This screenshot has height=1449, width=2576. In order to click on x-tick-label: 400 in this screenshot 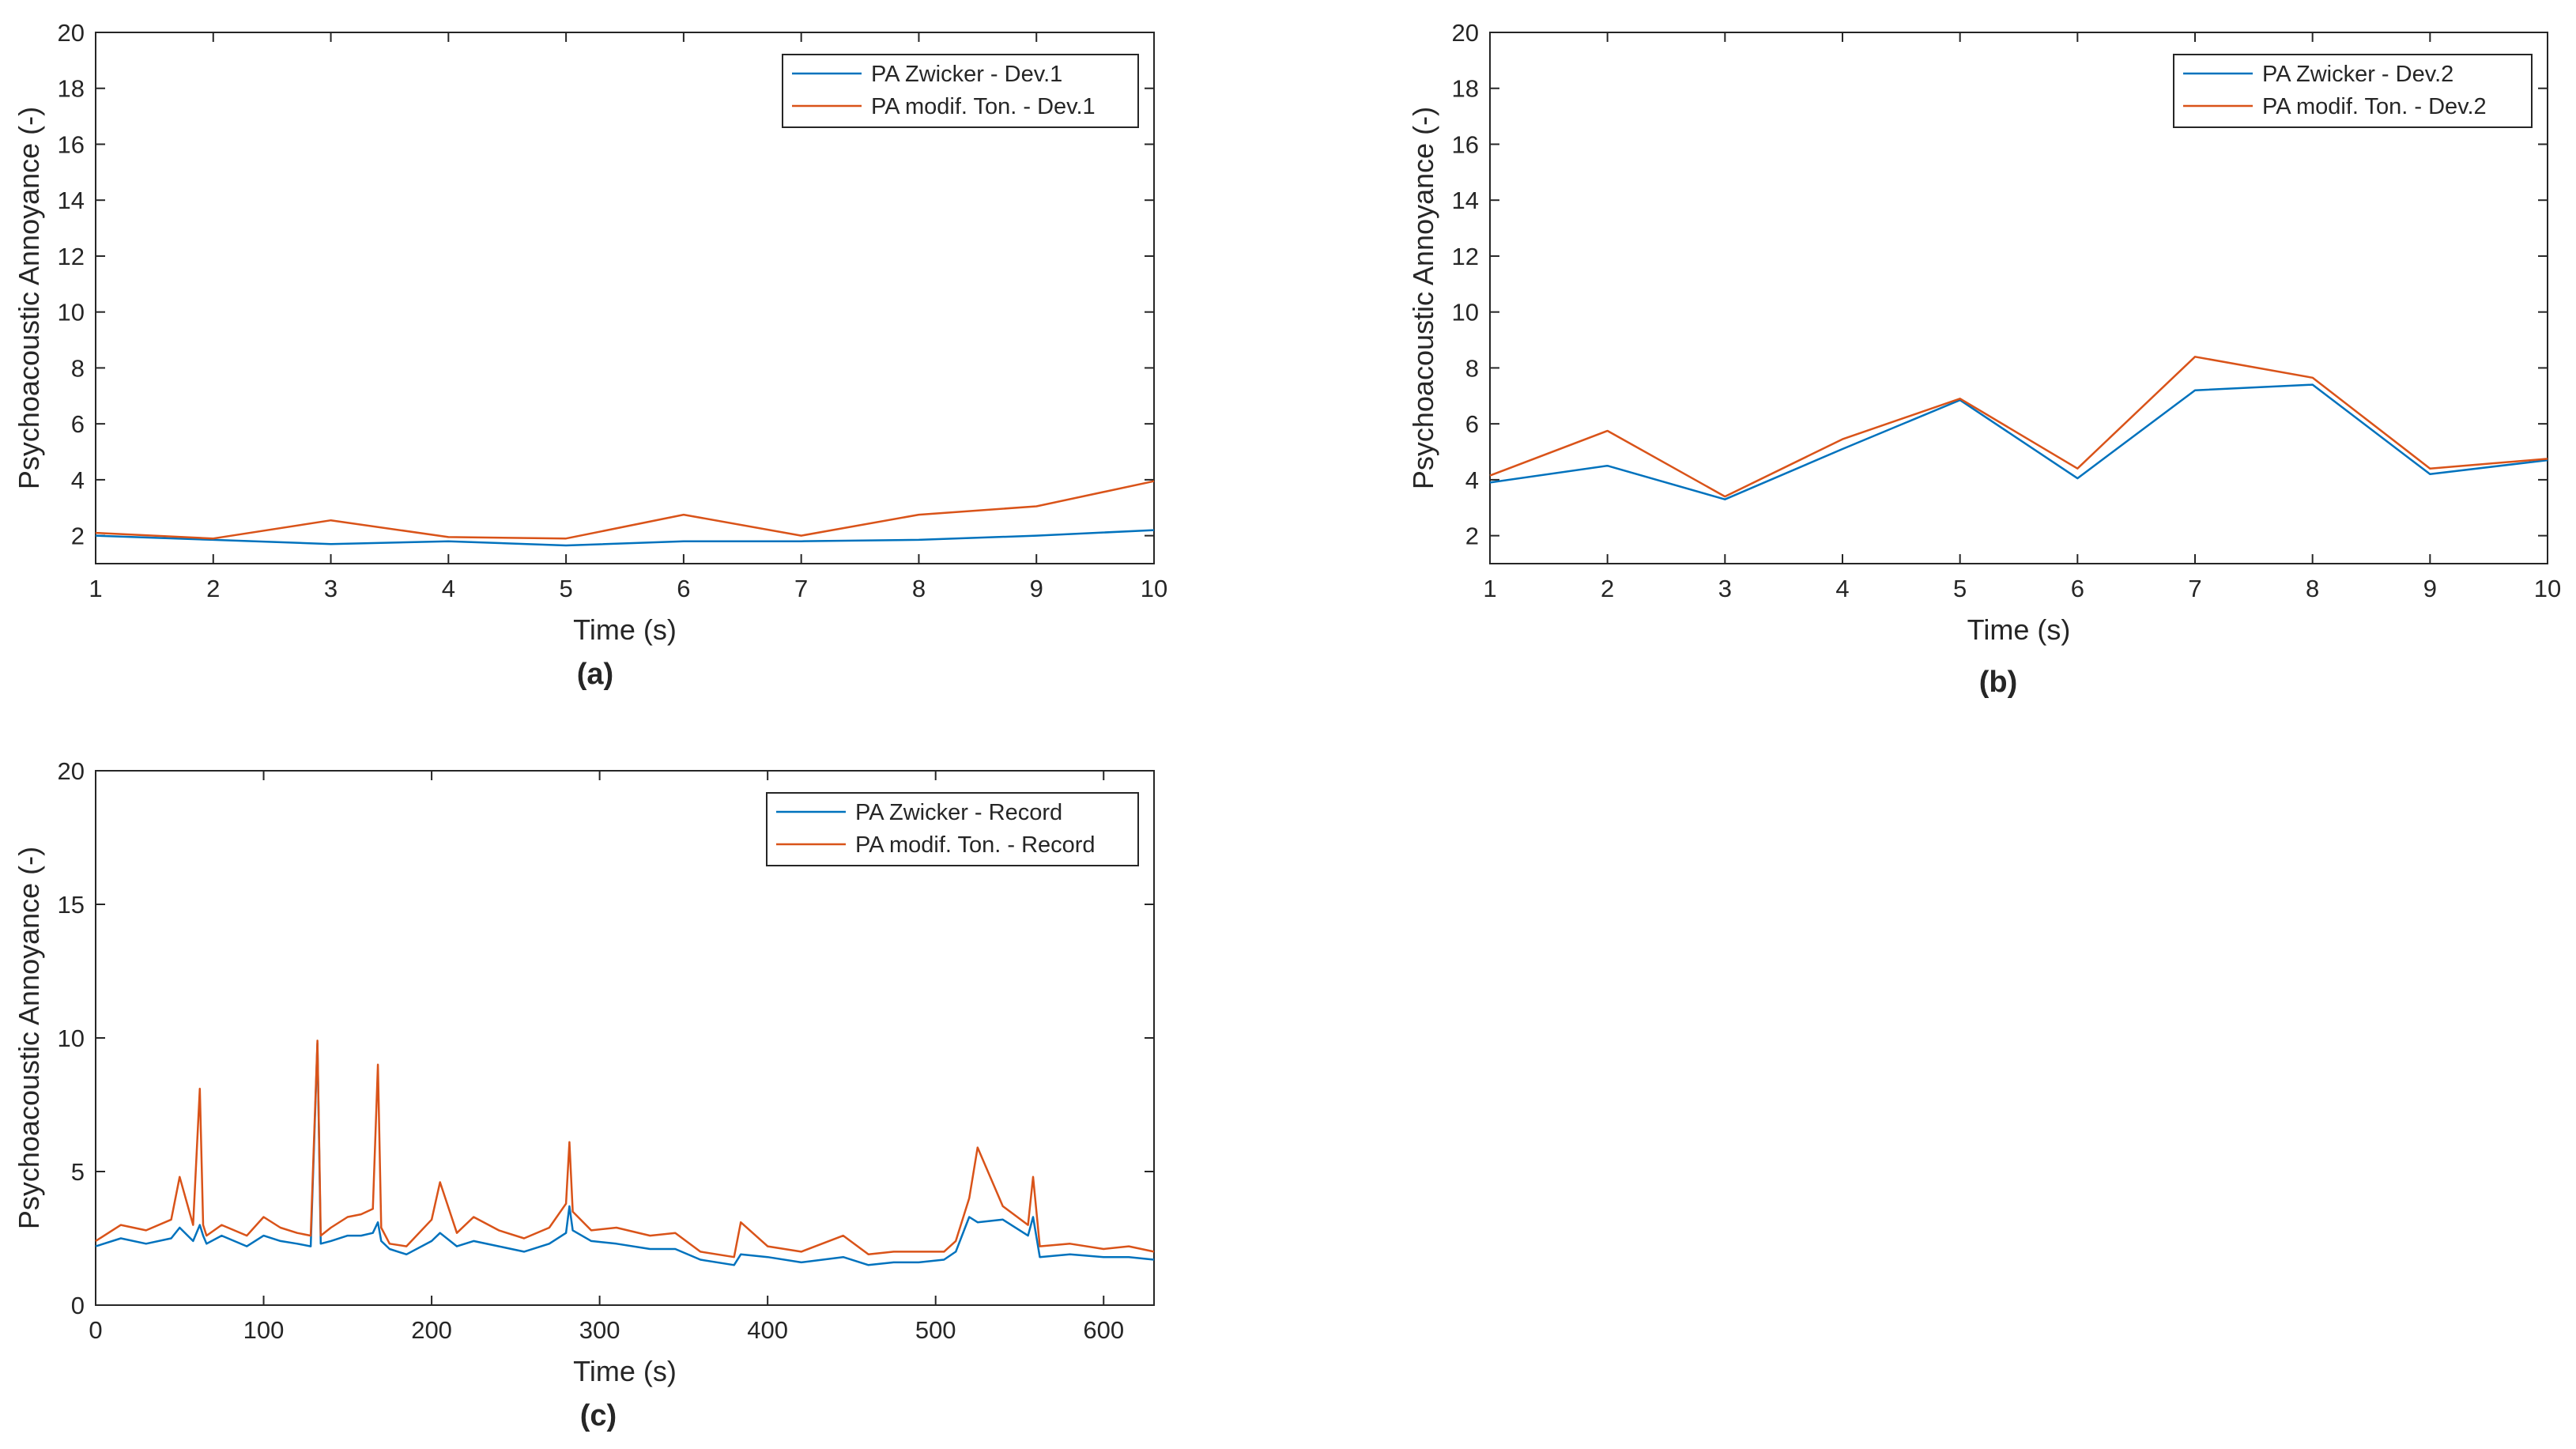, I will do `click(767, 1330)`.